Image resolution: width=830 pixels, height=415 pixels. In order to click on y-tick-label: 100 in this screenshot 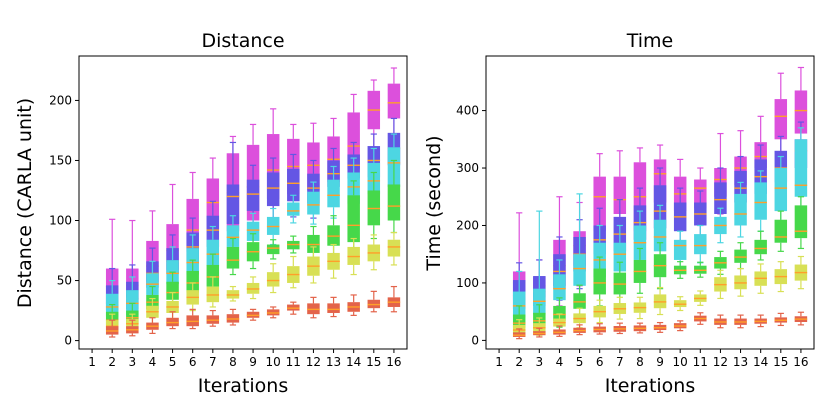, I will do `click(60, 221)`.